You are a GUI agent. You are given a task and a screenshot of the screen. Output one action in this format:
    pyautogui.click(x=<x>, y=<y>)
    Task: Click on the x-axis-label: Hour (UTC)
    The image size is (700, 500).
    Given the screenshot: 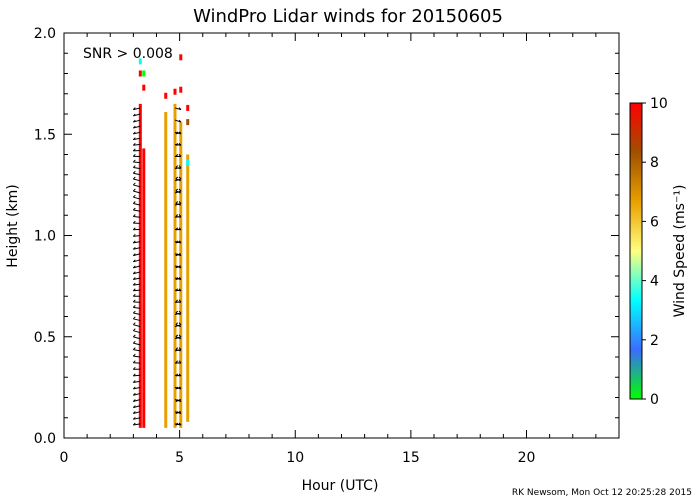 What is the action you would take?
    pyautogui.click(x=340, y=486)
    